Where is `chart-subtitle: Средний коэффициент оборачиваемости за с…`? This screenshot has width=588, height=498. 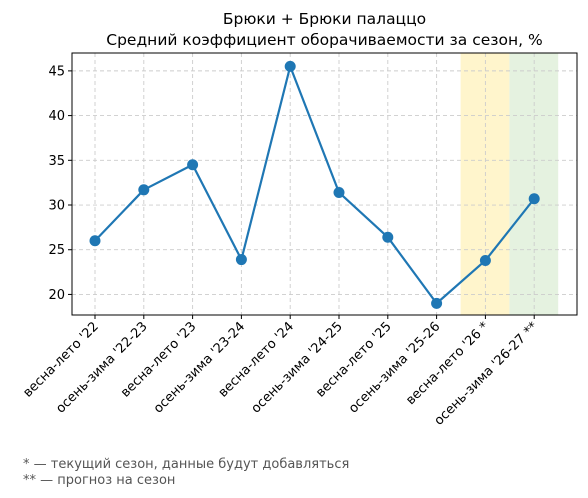
chart-subtitle: Средний коэффициент оборачиваемости за с… is located at coordinates (324, 40).